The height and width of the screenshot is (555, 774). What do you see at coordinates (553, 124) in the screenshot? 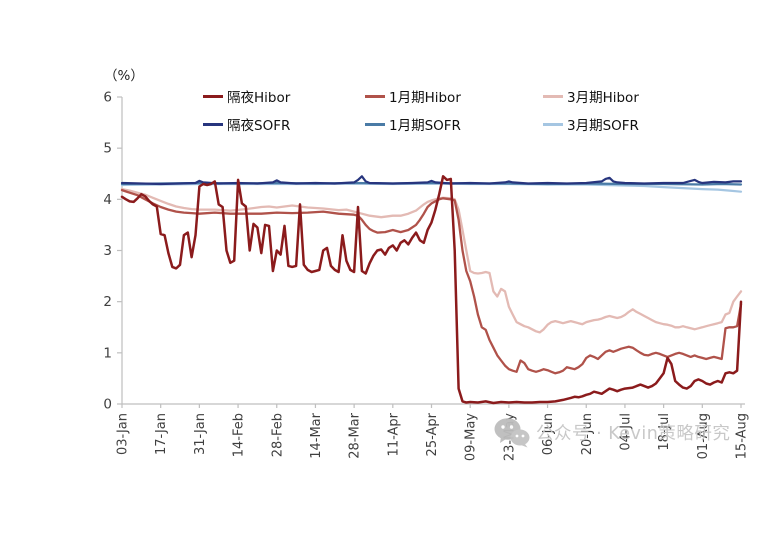
I see `legend-swatch-m3-sofr` at bounding box center [553, 124].